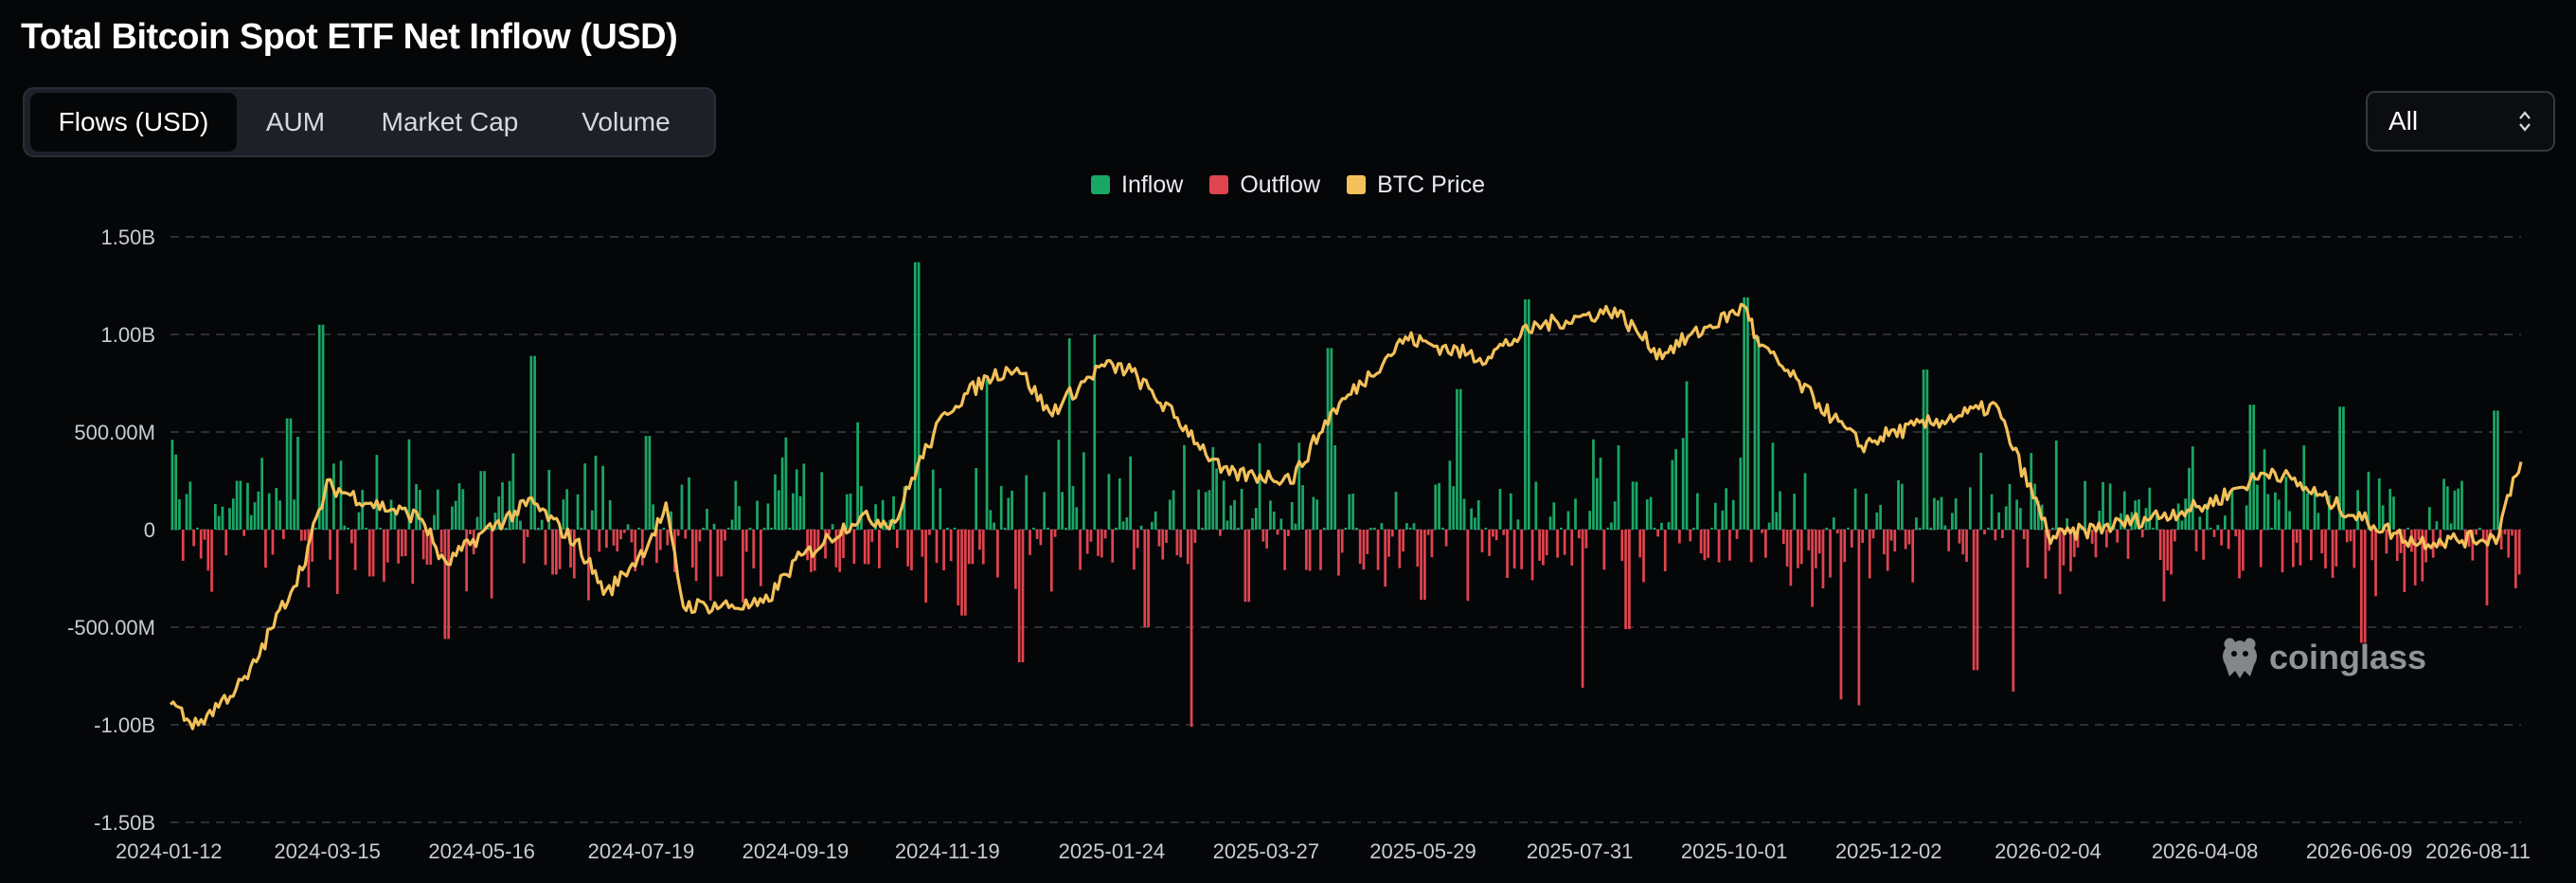 This screenshot has width=2576, height=883. Describe the element at coordinates (327, 851) in the screenshot. I see `x-tick-label: 2024-03-15` at that location.